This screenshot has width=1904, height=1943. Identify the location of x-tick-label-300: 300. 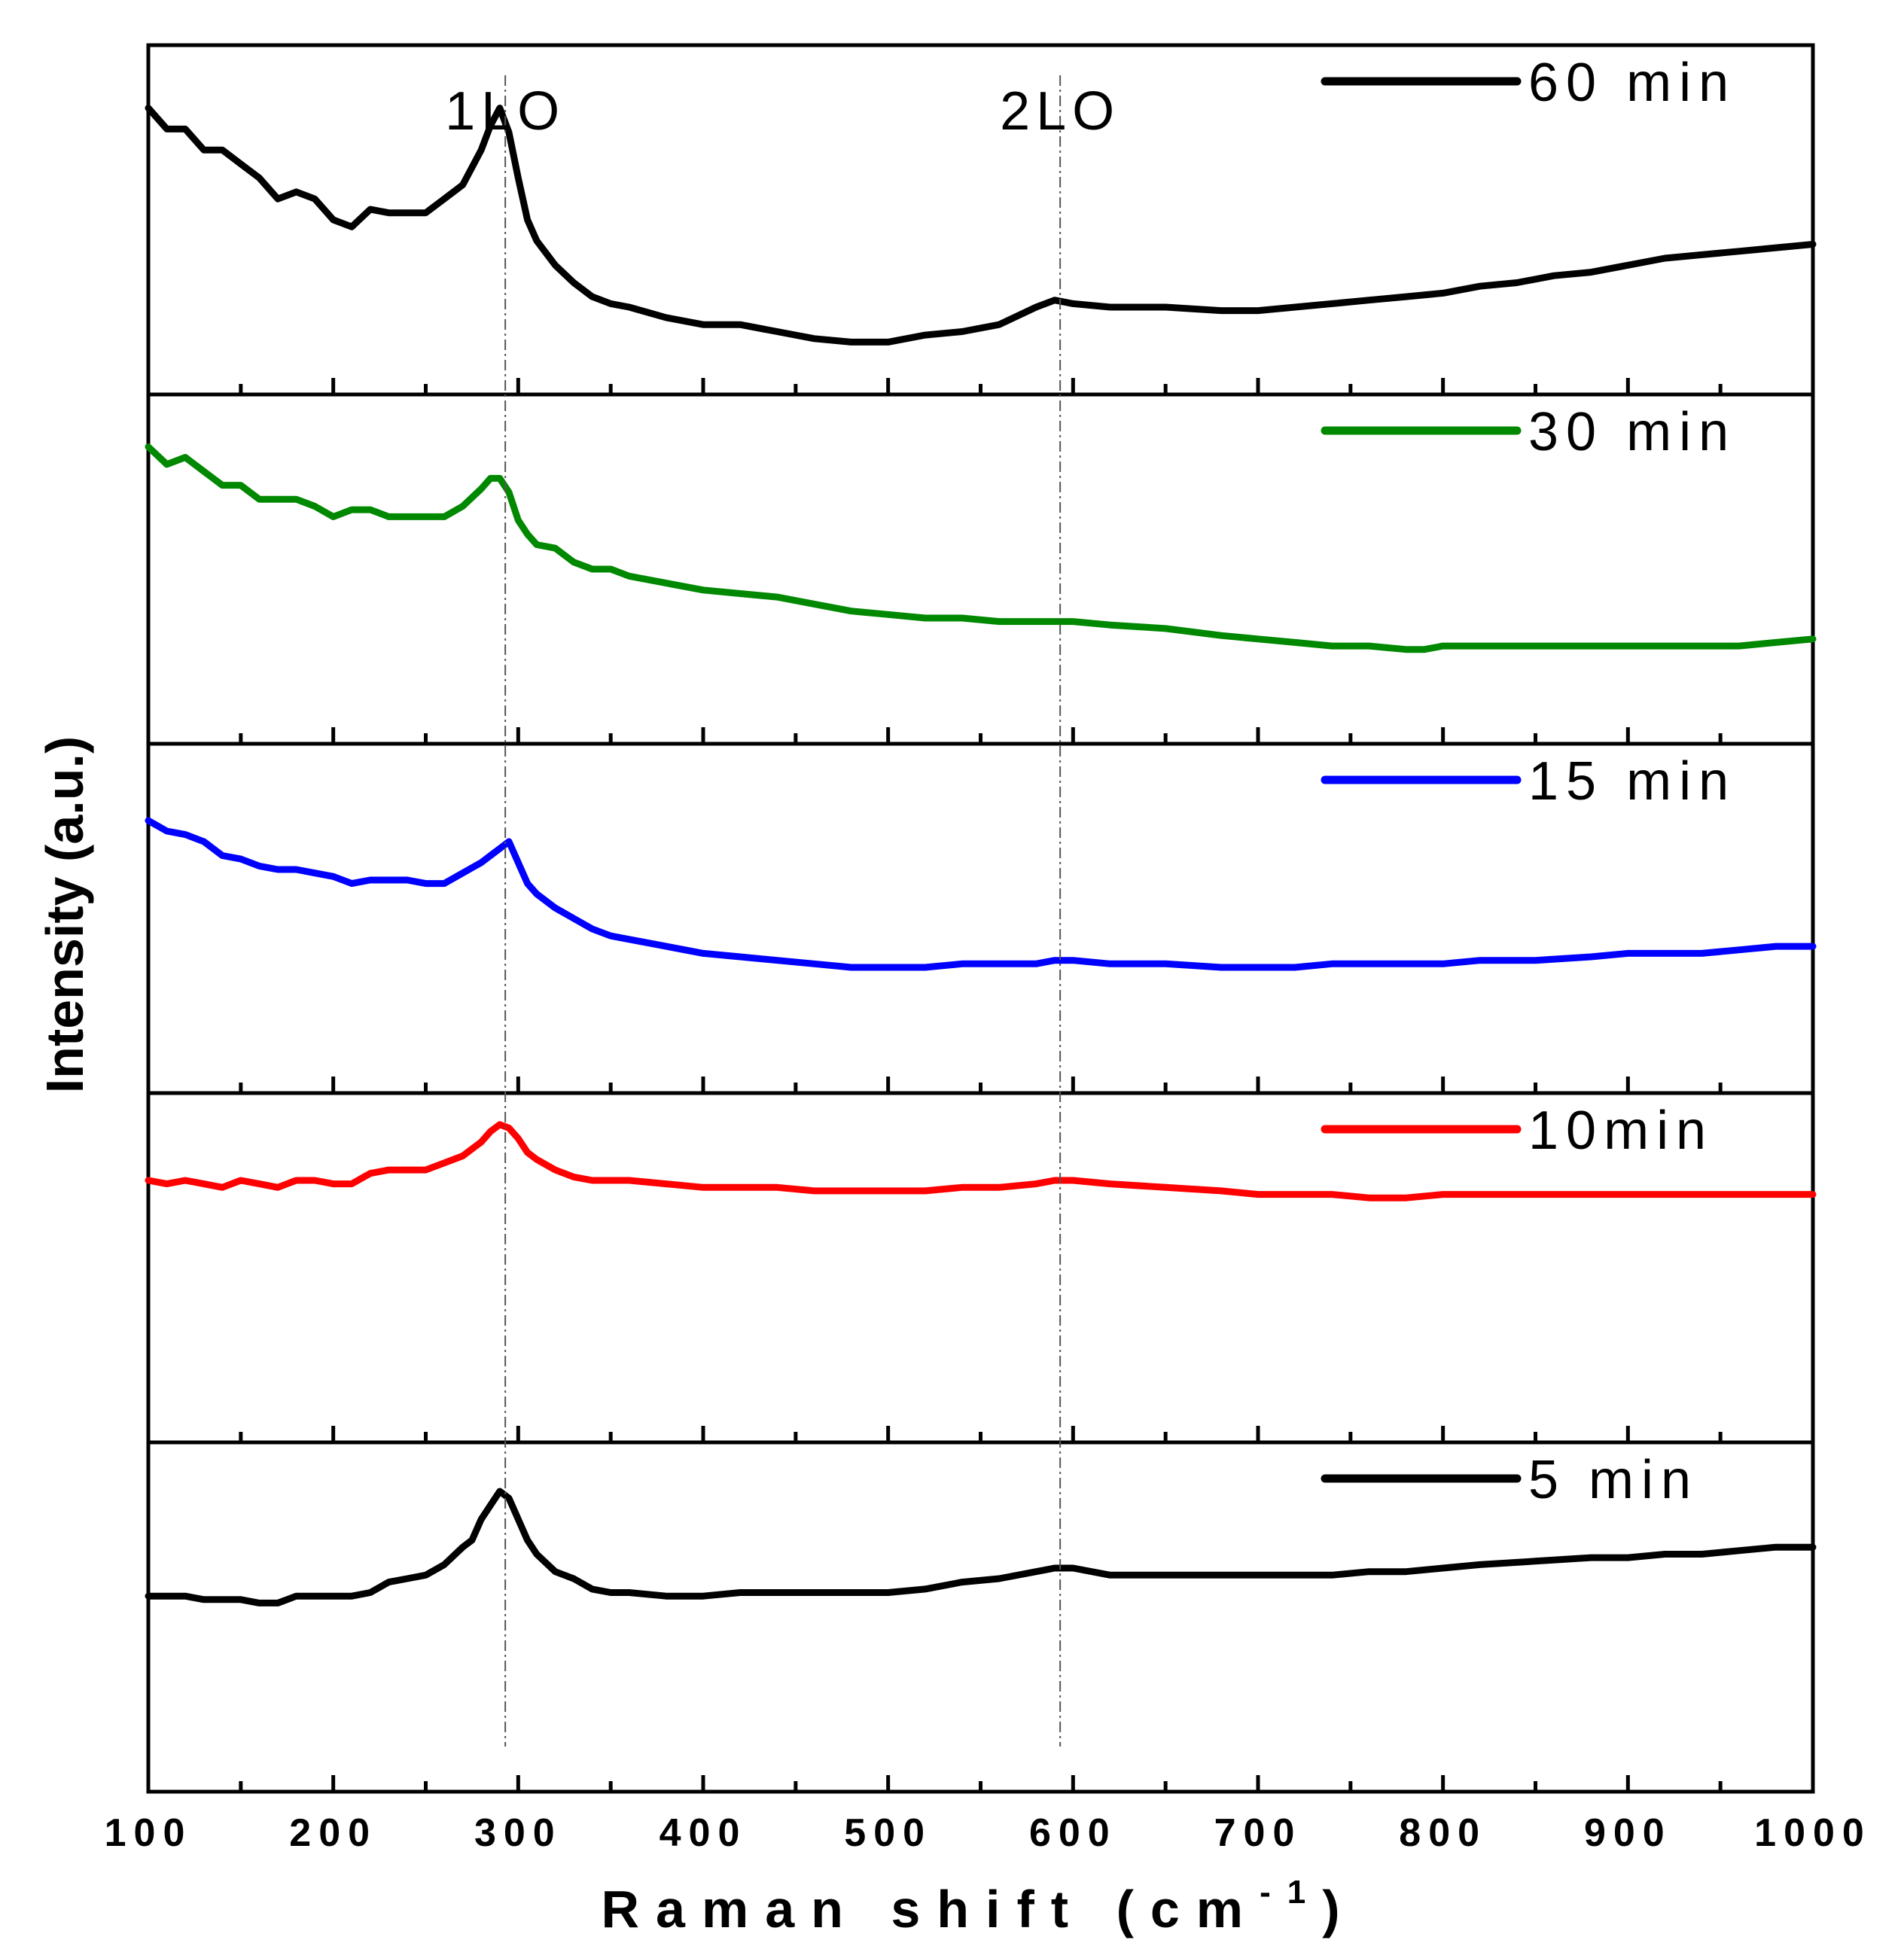
(518, 1833).